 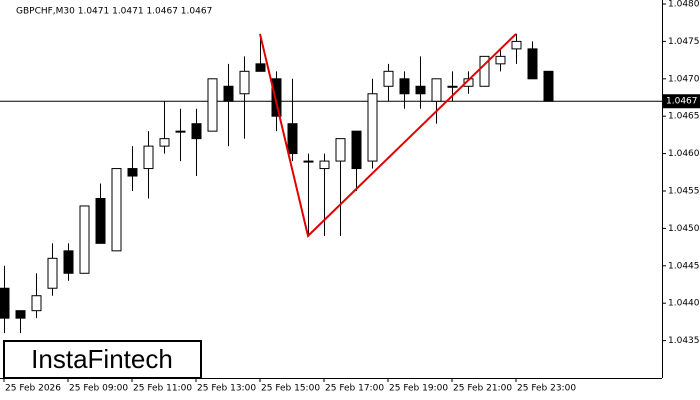 What do you see at coordinates (98, 389) in the screenshot?
I see `x-tick-label: 25 Feb 09:00` at bounding box center [98, 389].